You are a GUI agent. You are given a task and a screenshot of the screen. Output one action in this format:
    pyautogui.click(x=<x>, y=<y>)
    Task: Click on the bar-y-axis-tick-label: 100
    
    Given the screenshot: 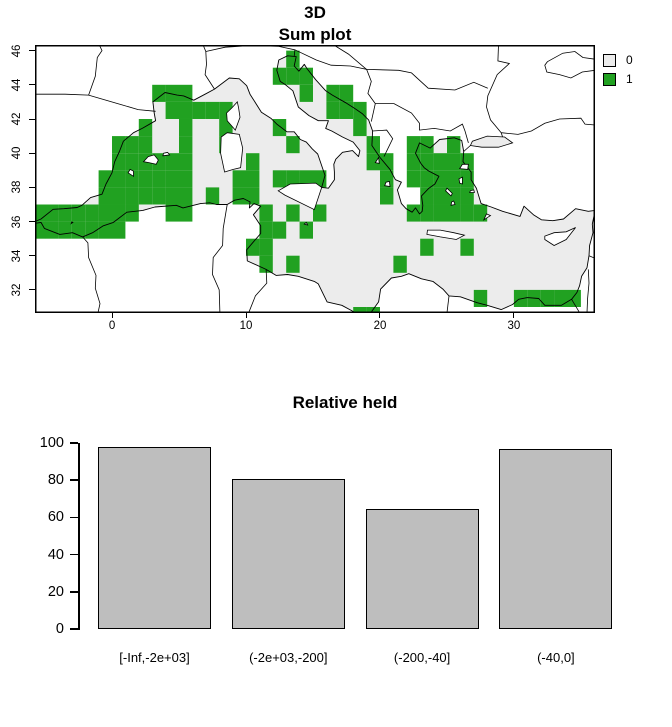 What is the action you would take?
    pyautogui.click(x=51, y=443)
    